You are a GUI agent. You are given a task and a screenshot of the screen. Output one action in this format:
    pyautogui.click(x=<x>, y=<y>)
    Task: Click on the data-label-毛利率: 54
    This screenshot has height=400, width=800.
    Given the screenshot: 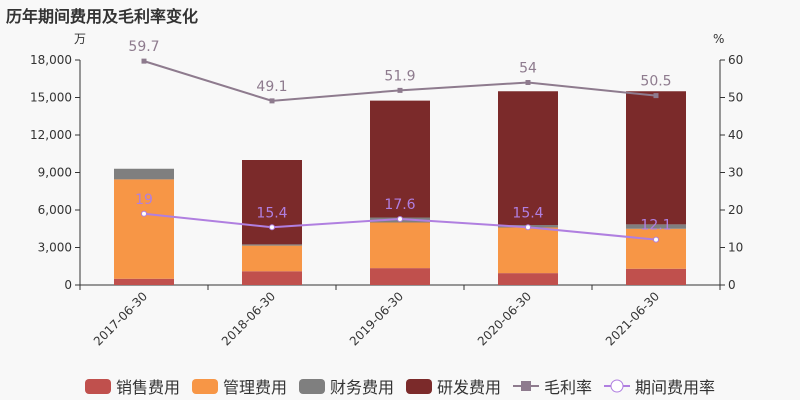 What is the action you would take?
    pyautogui.click(x=528, y=69)
    